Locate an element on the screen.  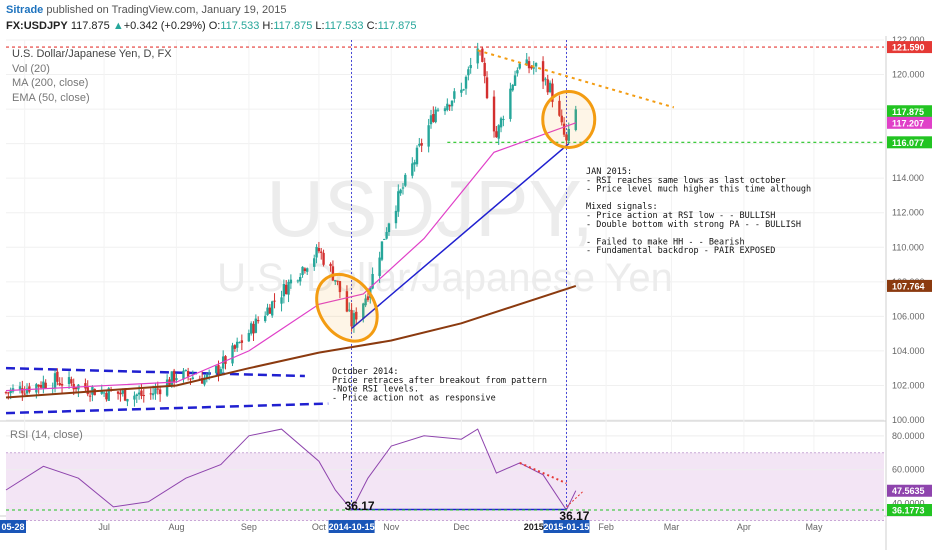
lower-highs-line is located at coordinates (576, 79).